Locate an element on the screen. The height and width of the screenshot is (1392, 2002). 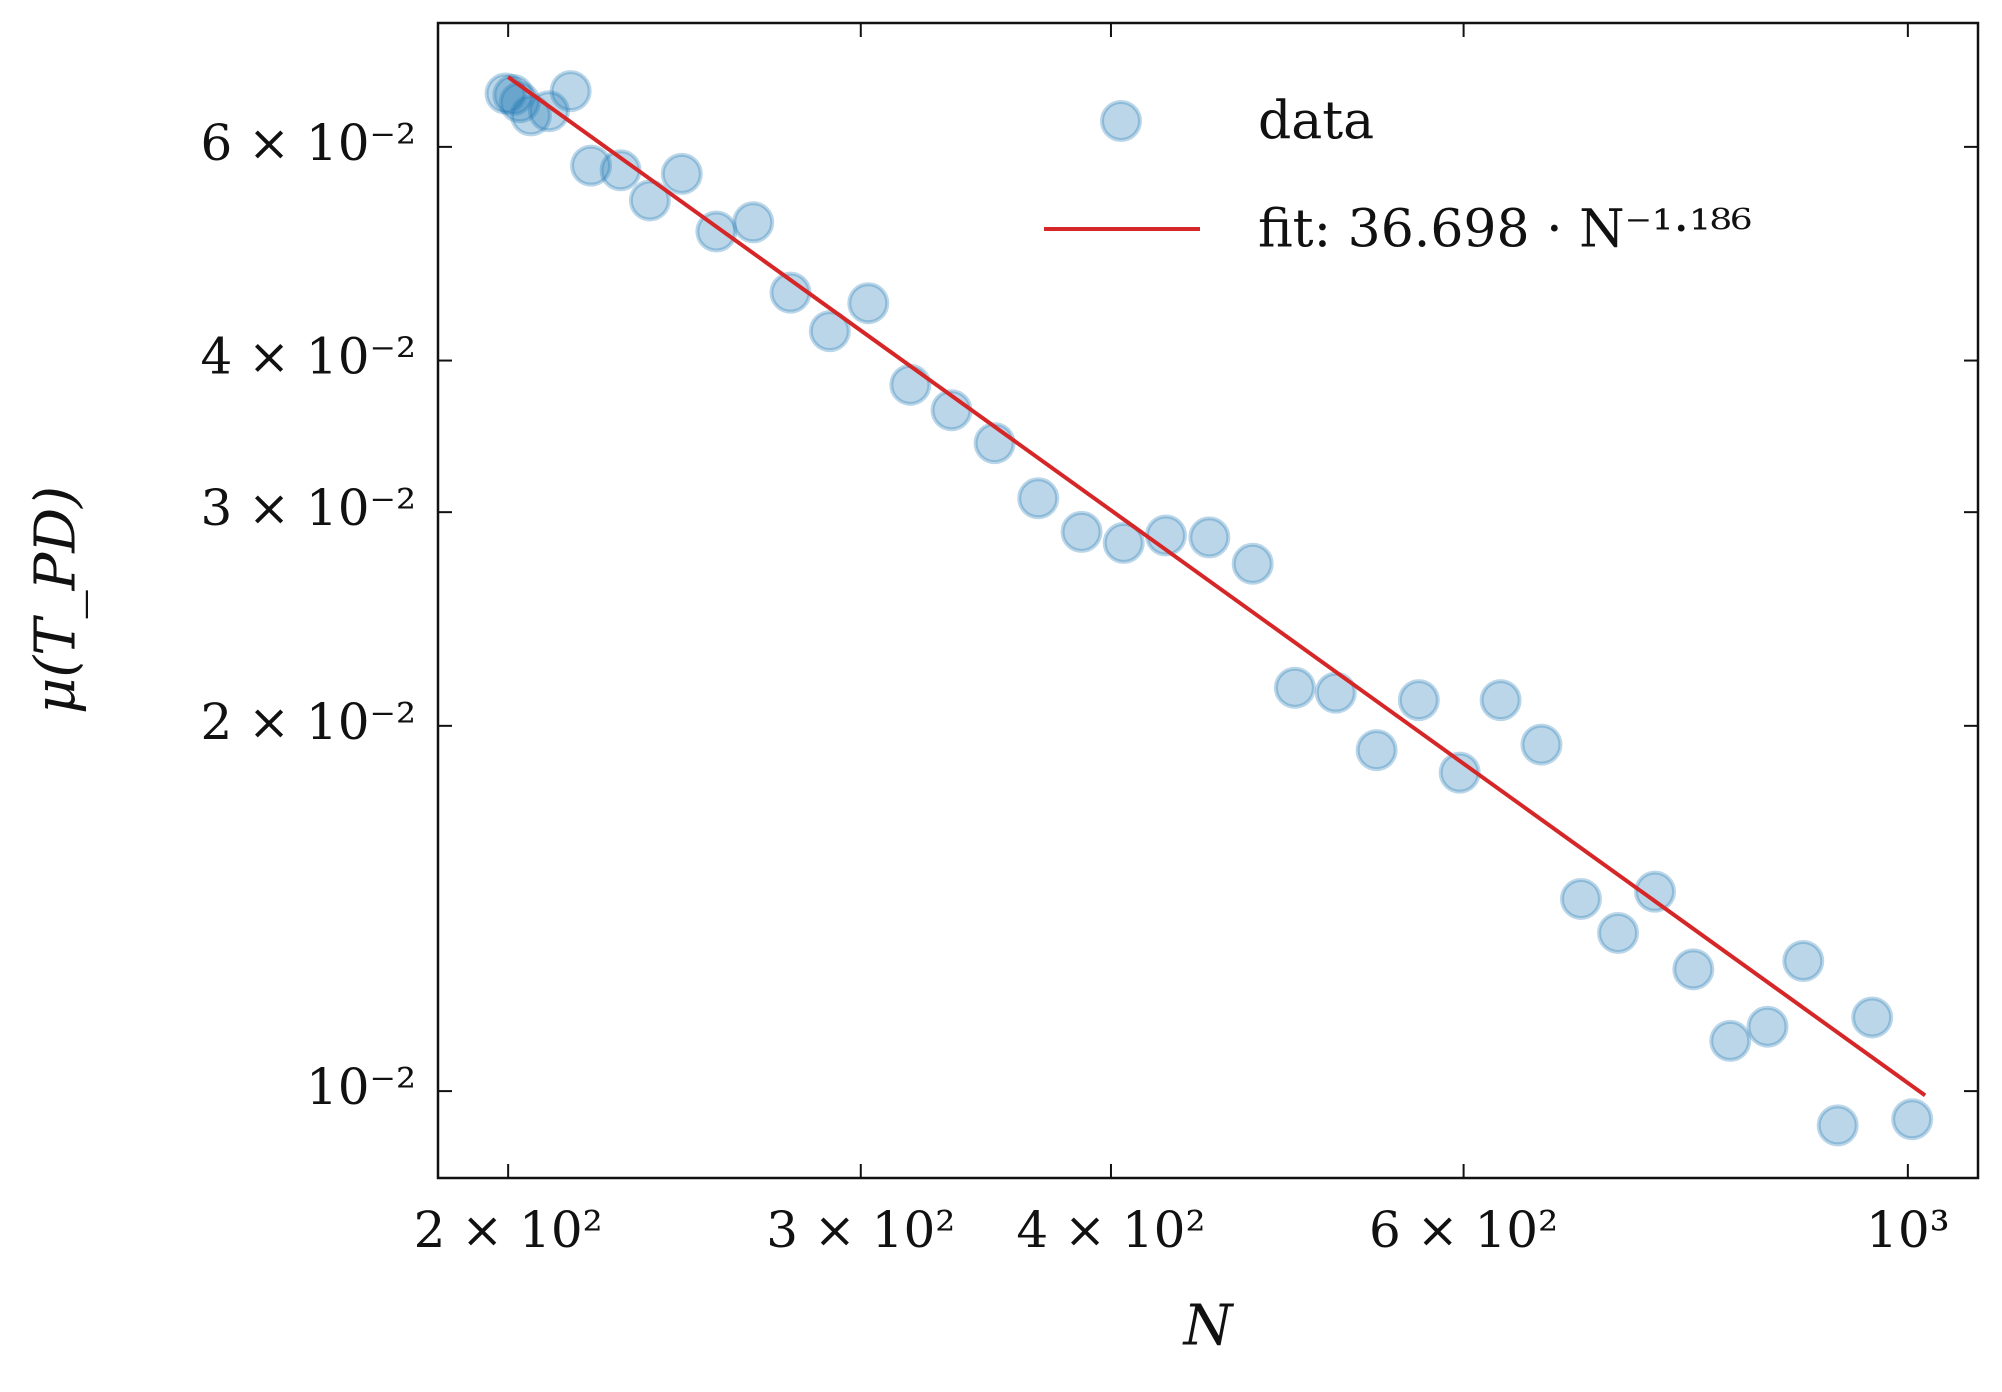
y-tick-label: 4 × 10⁻² is located at coordinates (308, 357).